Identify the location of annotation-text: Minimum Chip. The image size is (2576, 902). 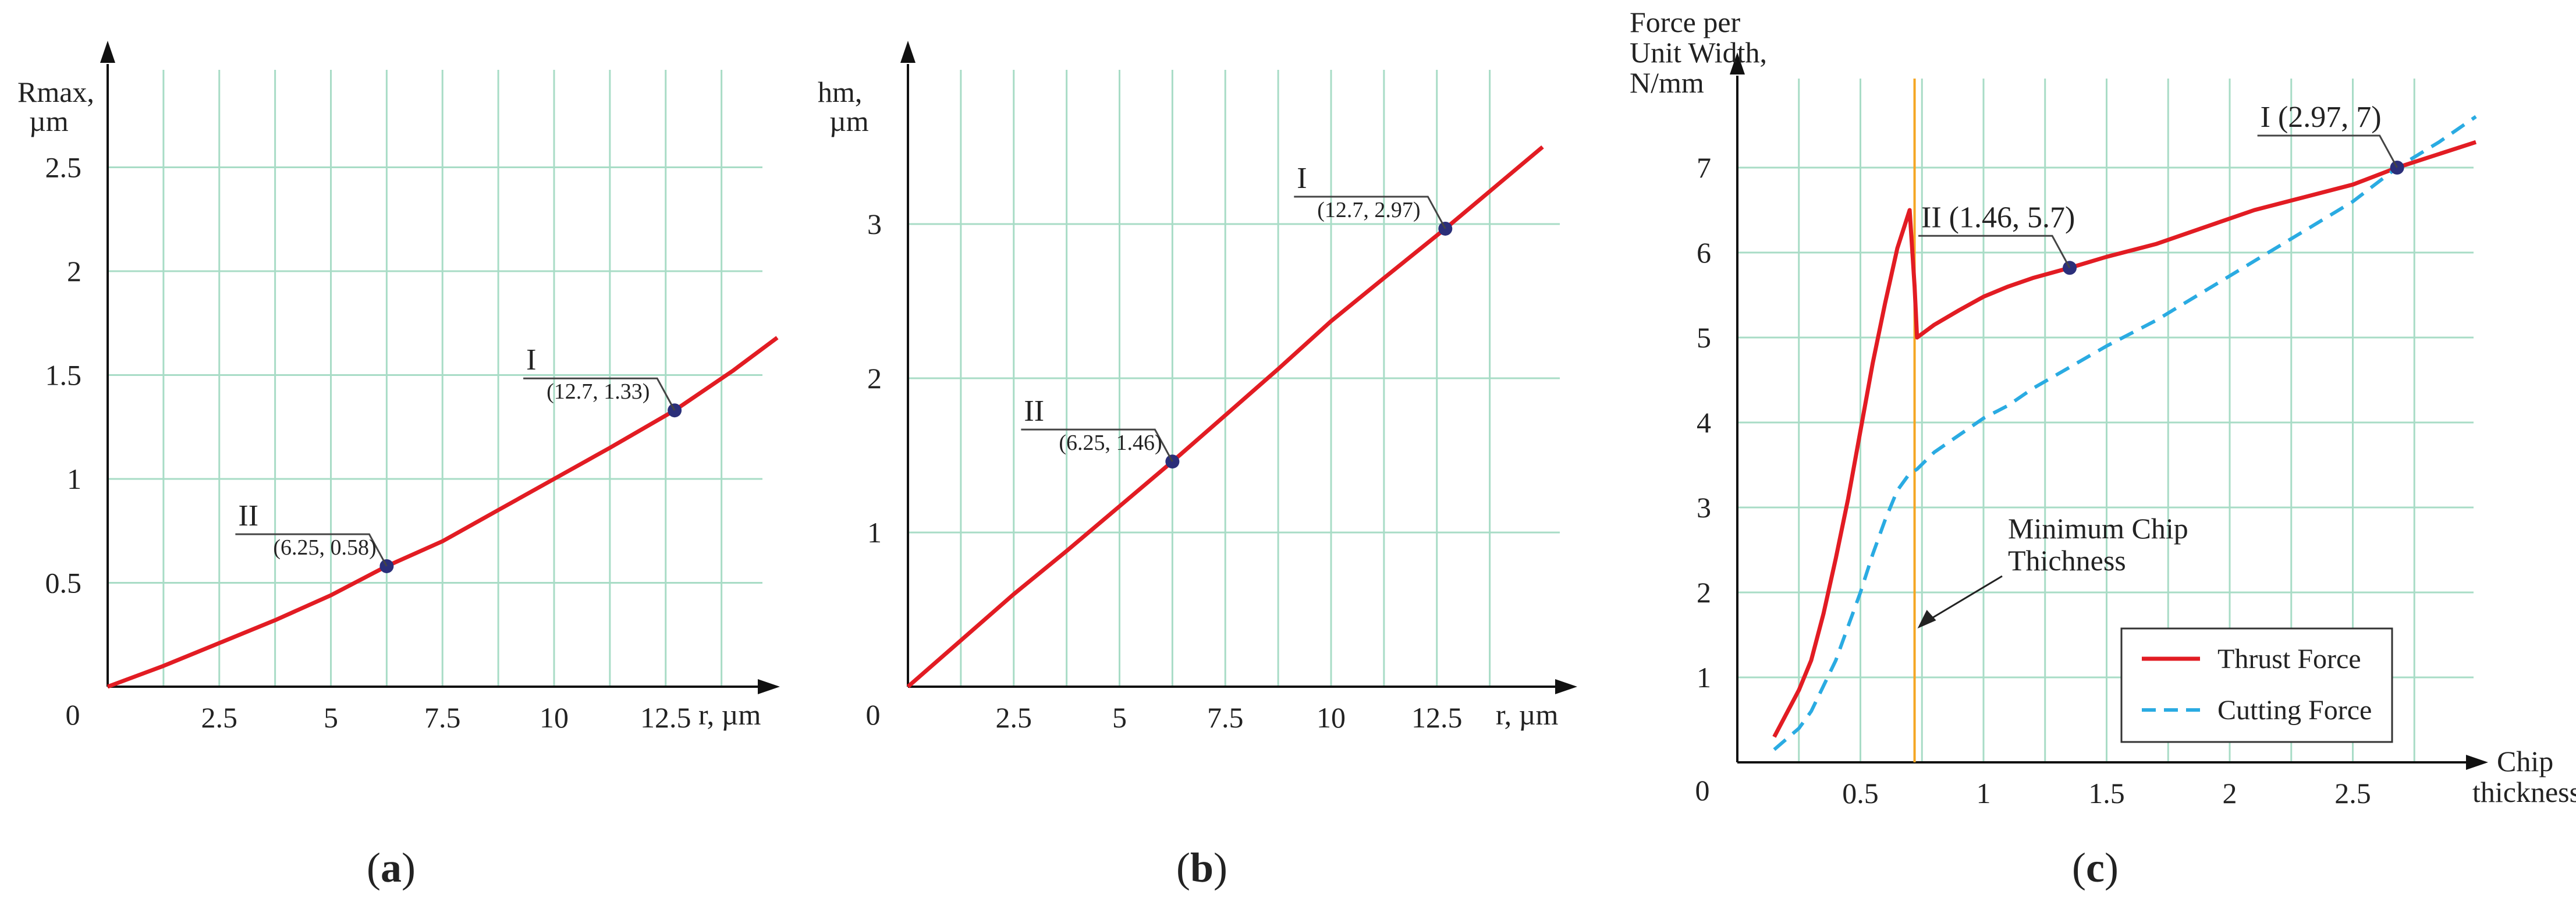
(2098, 528).